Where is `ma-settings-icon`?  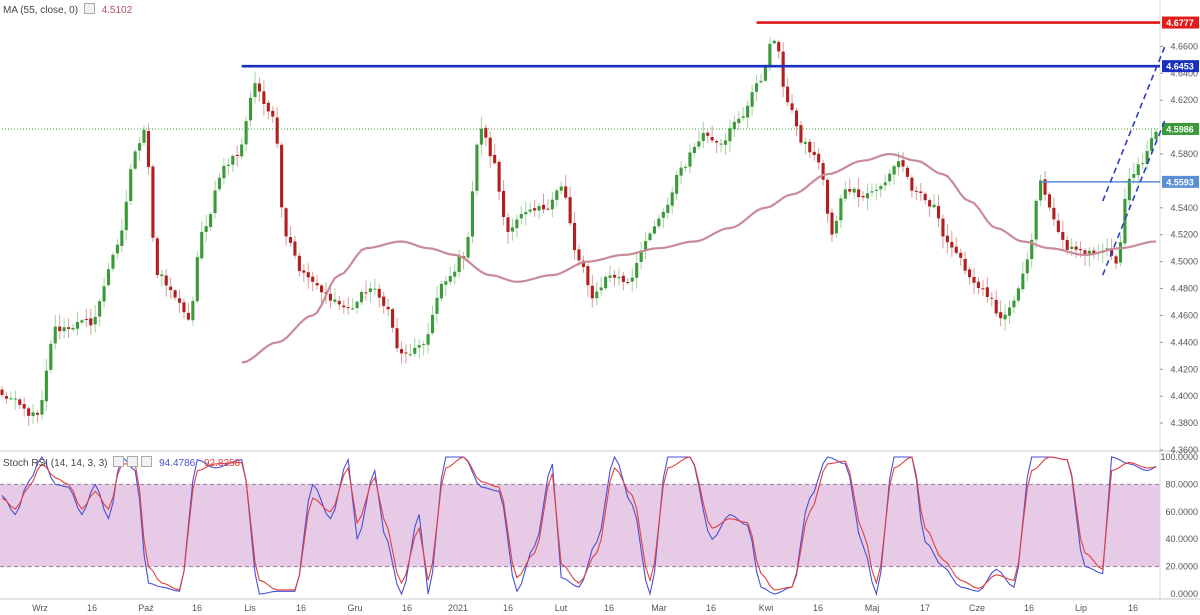
ma-settings-icon is located at coordinates (89, 8).